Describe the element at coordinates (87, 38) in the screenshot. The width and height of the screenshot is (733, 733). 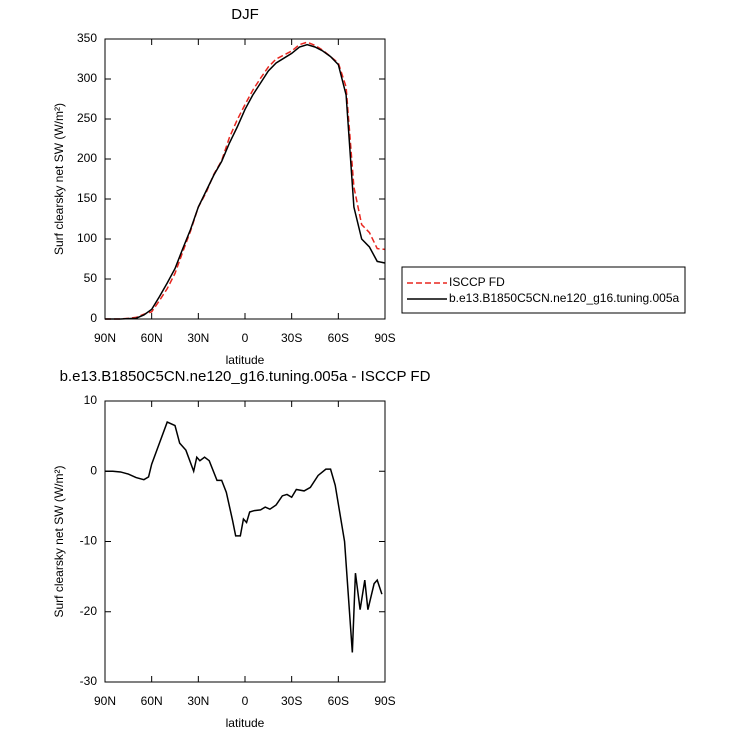
I see `y-tick-label: 350` at that location.